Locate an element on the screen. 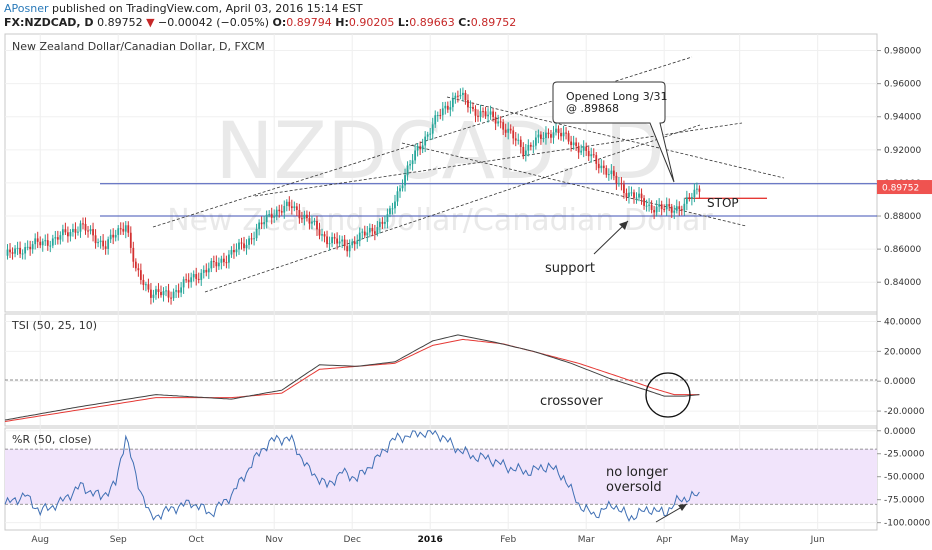 The image size is (932, 550). williams-r-line is located at coordinates (352, 475).